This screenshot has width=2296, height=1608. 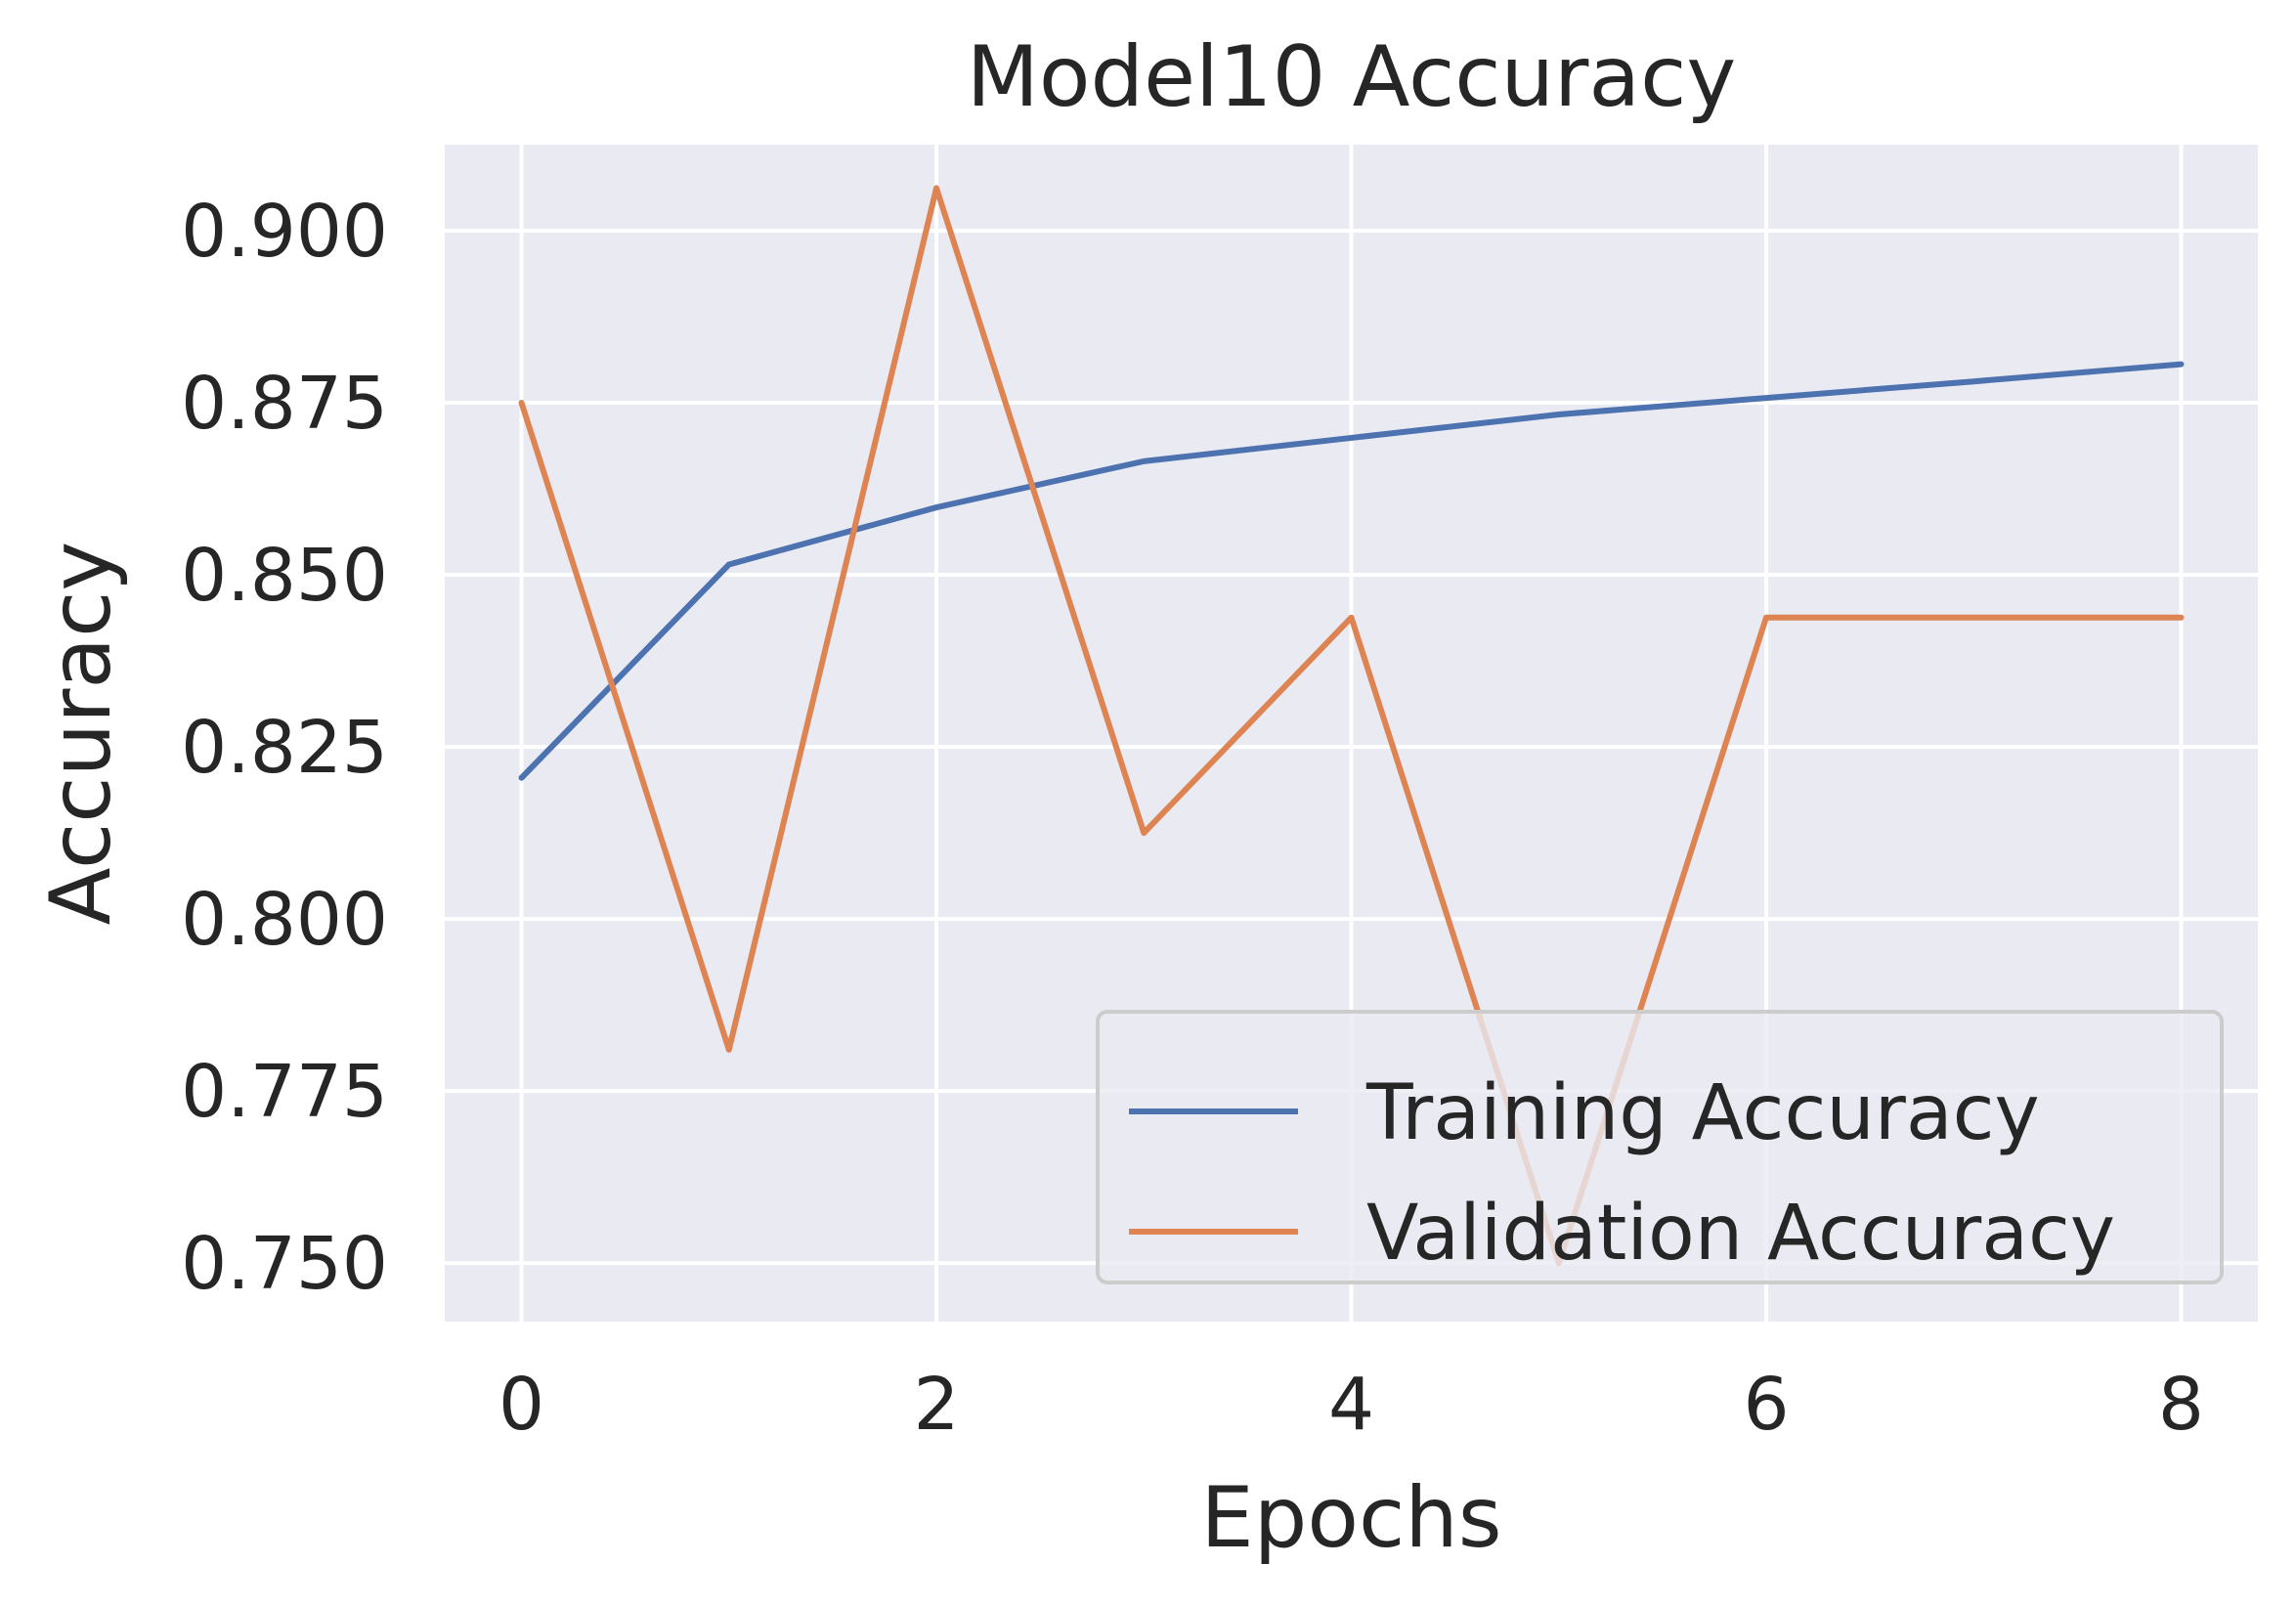 What do you see at coordinates (1740, 1234) in the screenshot?
I see `legend-label-validation: Validation Accuracy` at bounding box center [1740, 1234].